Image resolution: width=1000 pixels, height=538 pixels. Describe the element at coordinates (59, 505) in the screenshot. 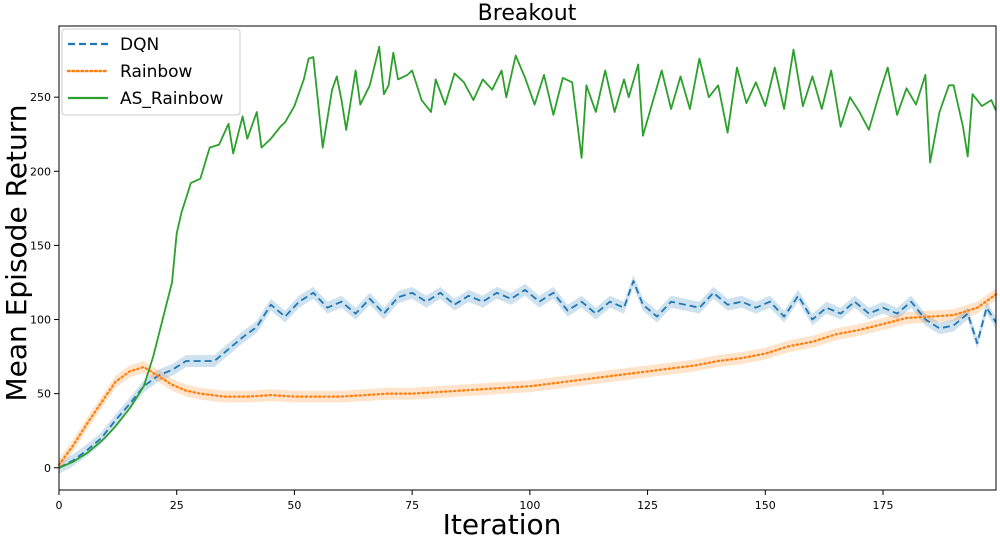

I see `x-tick-label: 0` at that location.